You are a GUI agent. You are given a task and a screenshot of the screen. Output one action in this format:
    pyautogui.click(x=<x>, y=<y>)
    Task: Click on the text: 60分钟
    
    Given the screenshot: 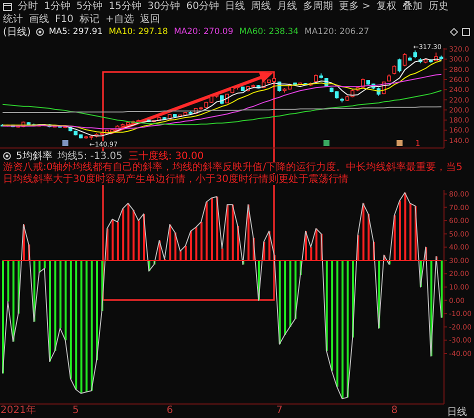 What is the action you would take?
    pyautogui.click(x=202, y=6)
    